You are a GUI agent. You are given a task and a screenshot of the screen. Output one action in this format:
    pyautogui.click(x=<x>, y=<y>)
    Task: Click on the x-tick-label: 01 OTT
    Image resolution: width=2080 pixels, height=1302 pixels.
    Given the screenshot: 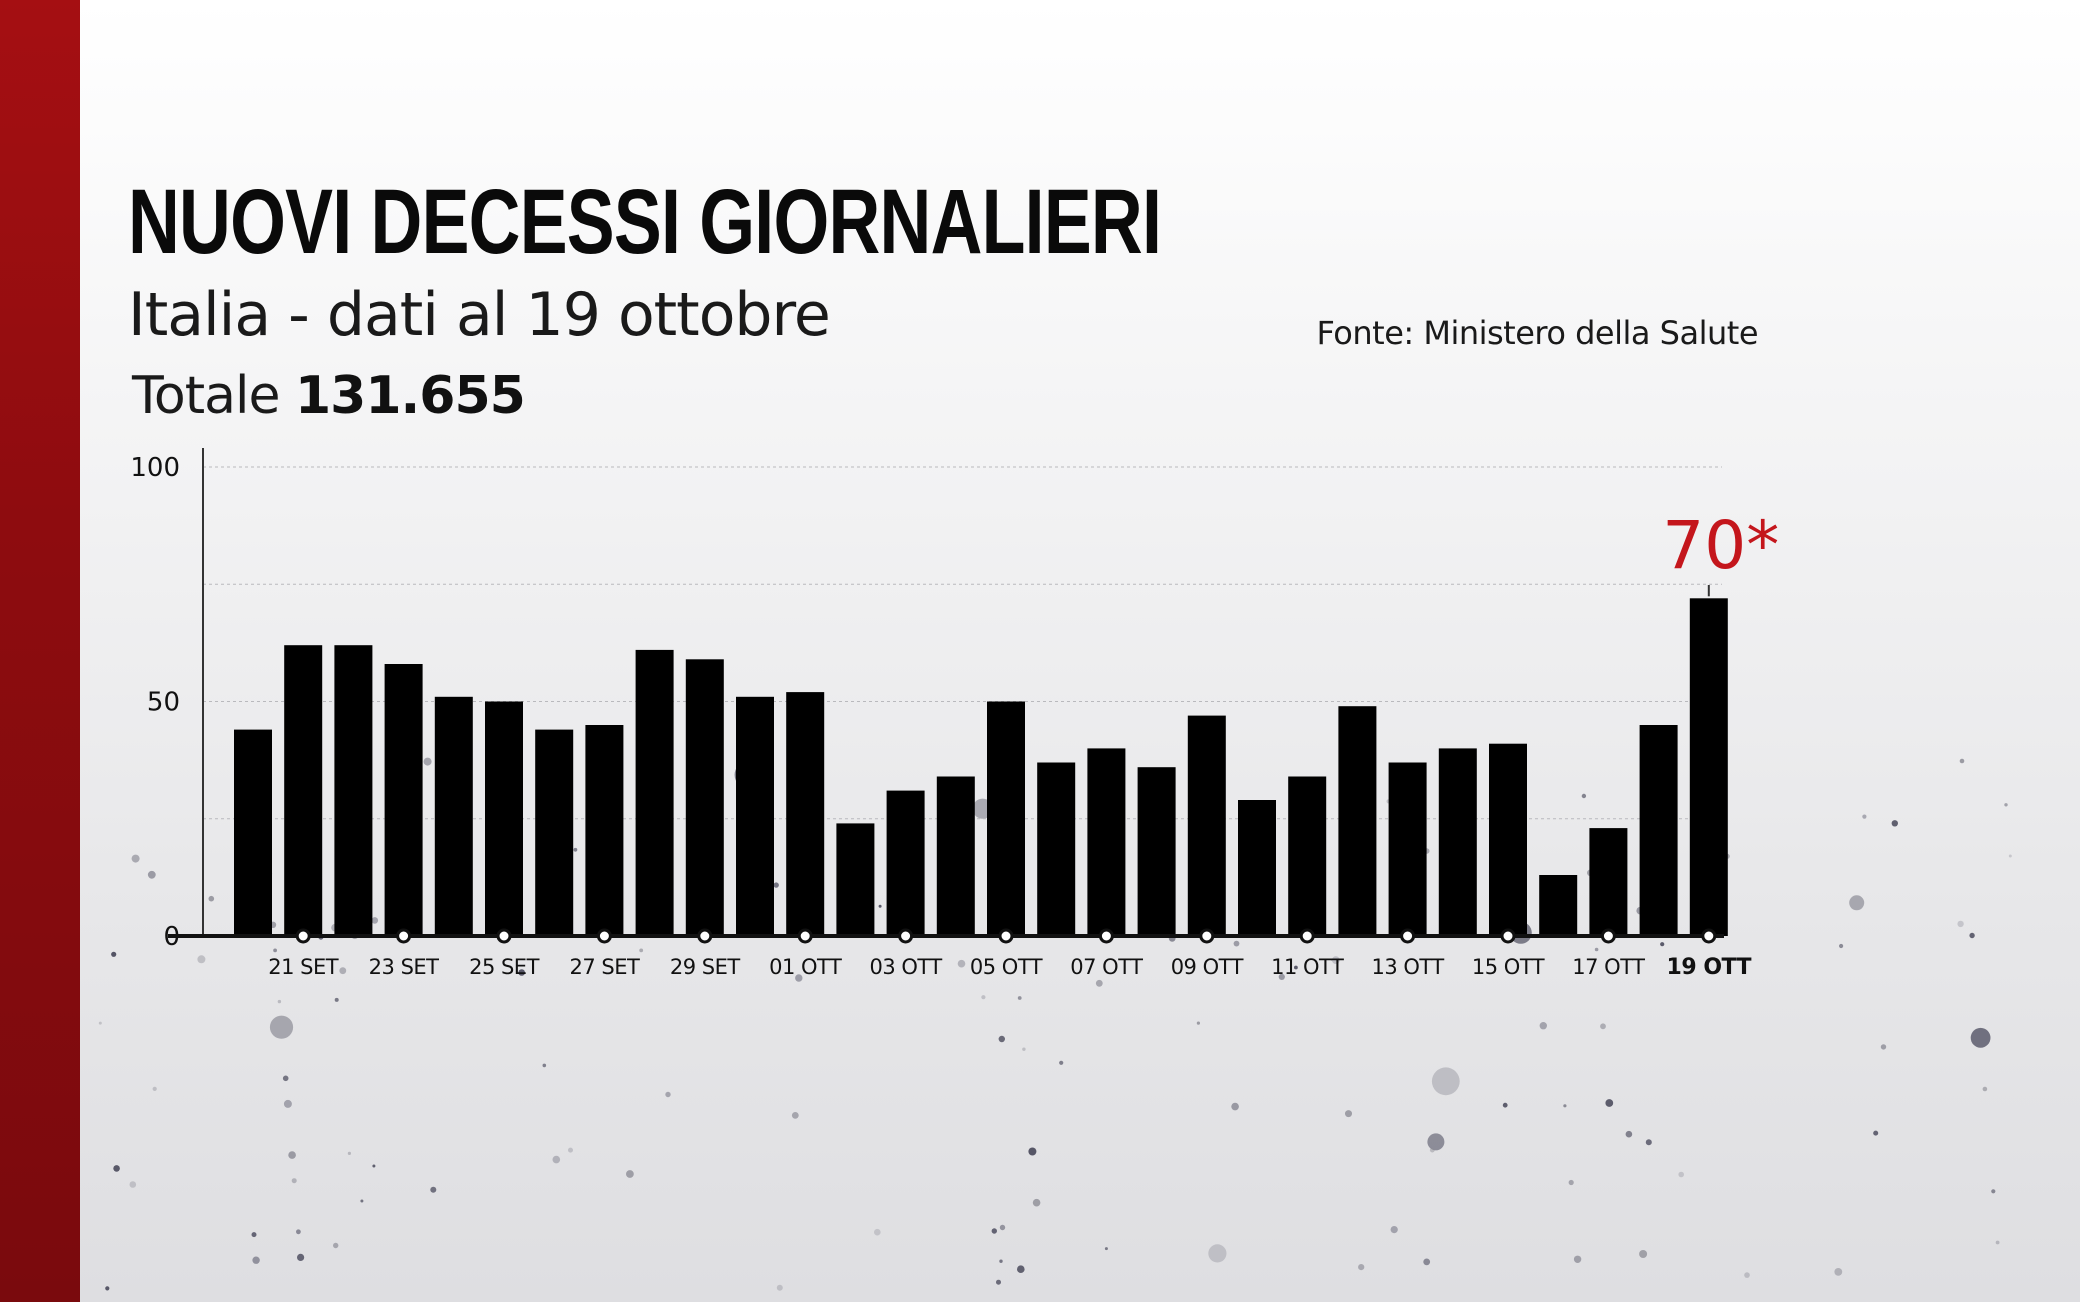 What is the action you would take?
    pyautogui.click(x=805, y=967)
    